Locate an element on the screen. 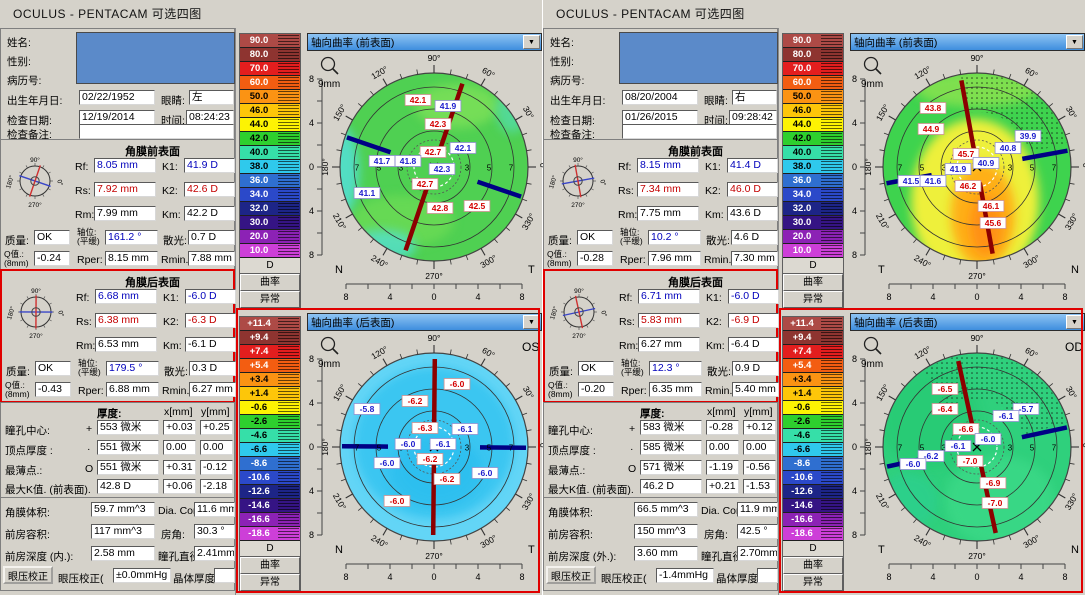  dia-cor-field: 11.9 mm is located at coordinates (757, 509).